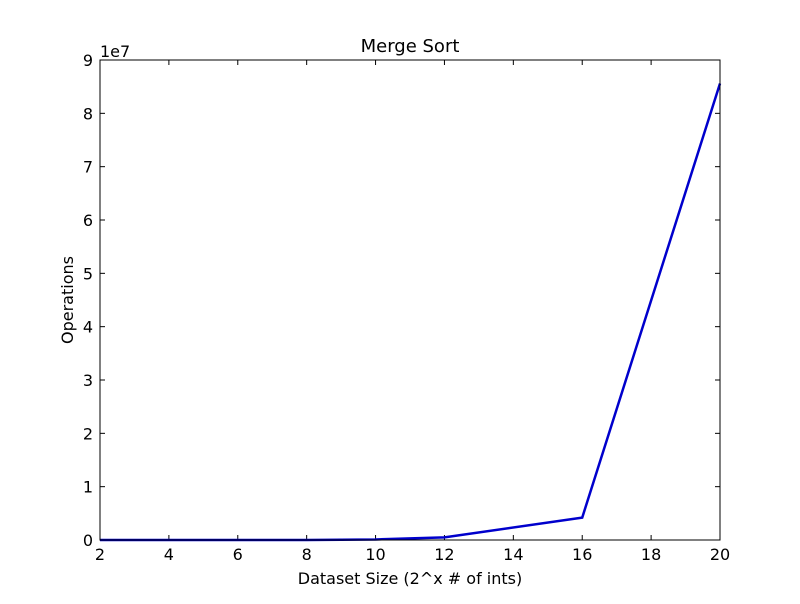  What do you see at coordinates (410, 46) in the screenshot?
I see `chart-title: Merge Sort` at bounding box center [410, 46].